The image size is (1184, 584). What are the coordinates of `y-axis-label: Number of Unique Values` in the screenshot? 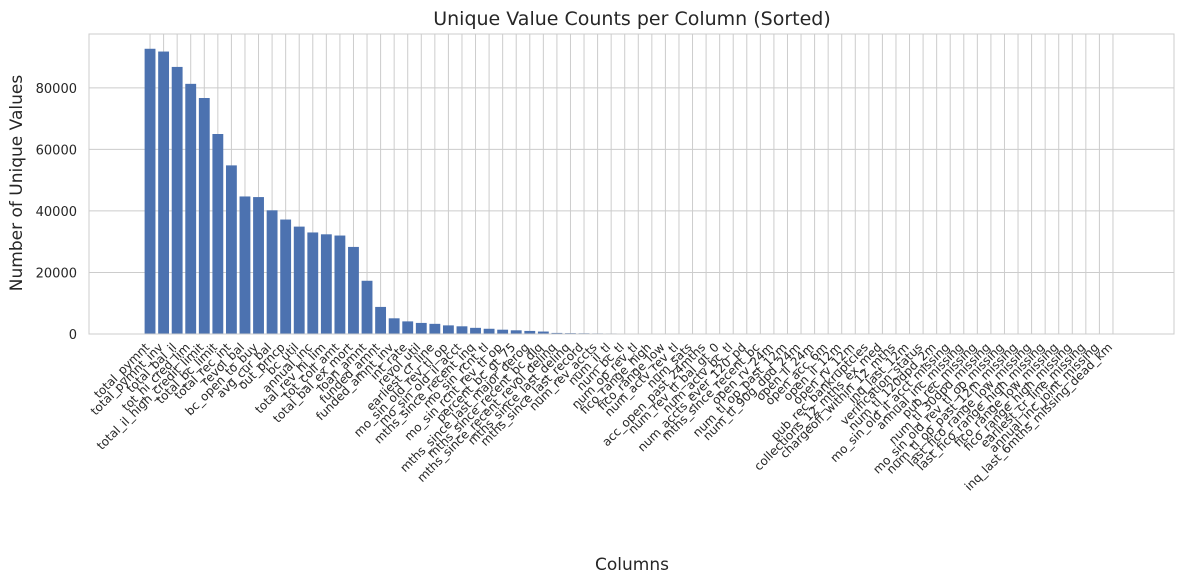 It's located at (17, 183).